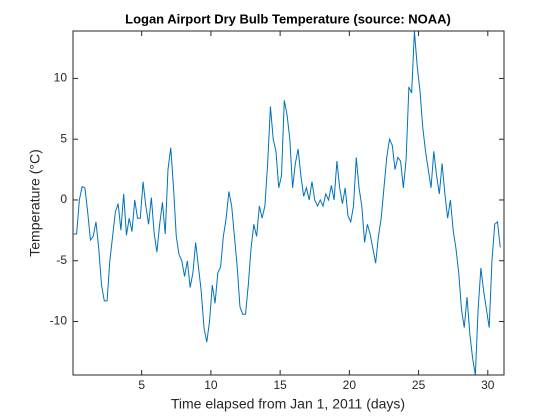 The width and height of the screenshot is (560, 420). I want to click on y-tick-label: -10, so click(59, 321).